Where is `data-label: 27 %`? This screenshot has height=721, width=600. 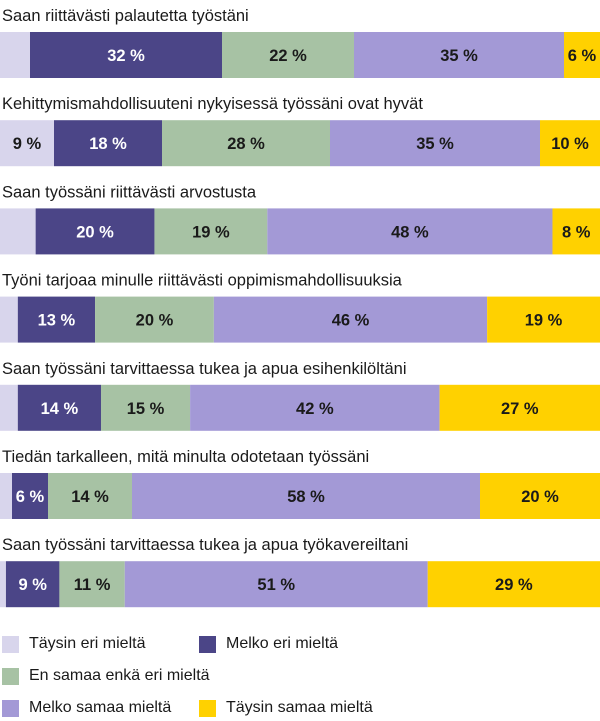
data-label: 27 % is located at coordinates (520, 409).